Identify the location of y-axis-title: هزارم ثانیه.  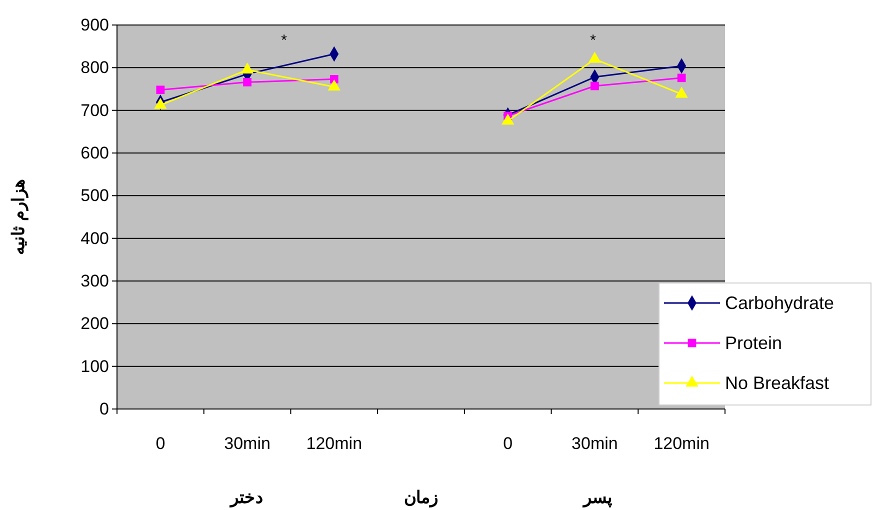
(19, 217).